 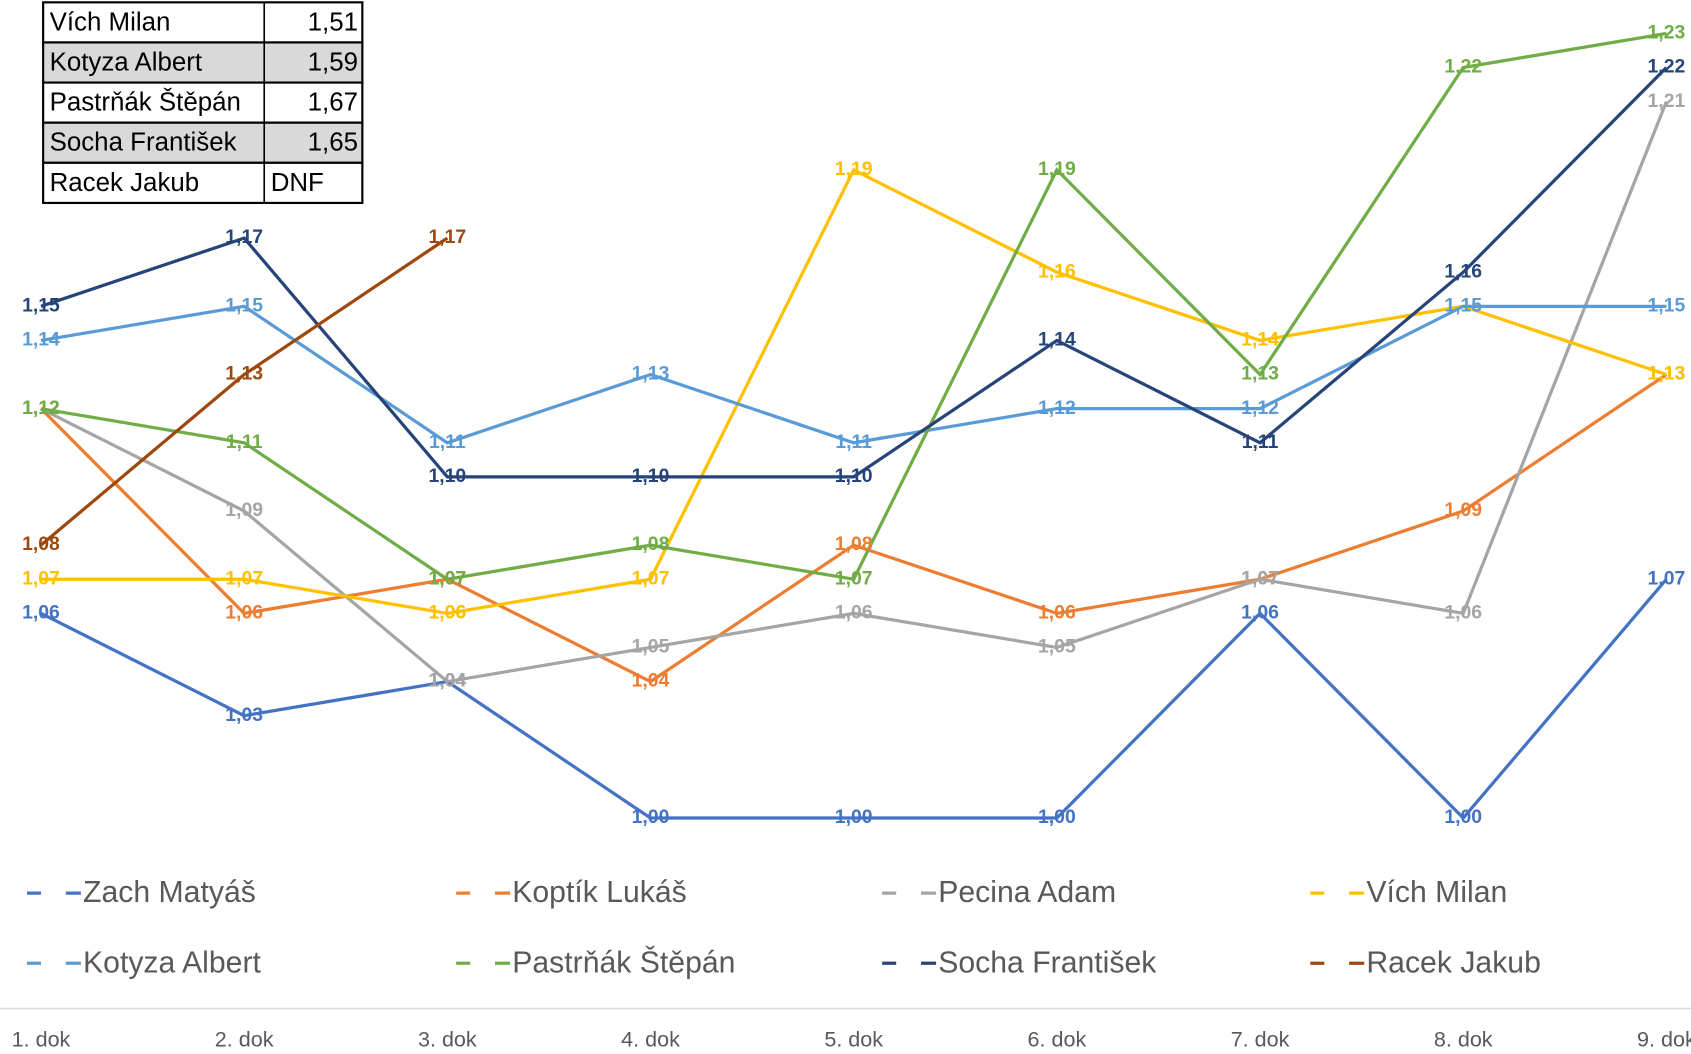 What do you see at coordinates (297, 183) in the screenshot?
I see `table-cell: DNF` at bounding box center [297, 183].